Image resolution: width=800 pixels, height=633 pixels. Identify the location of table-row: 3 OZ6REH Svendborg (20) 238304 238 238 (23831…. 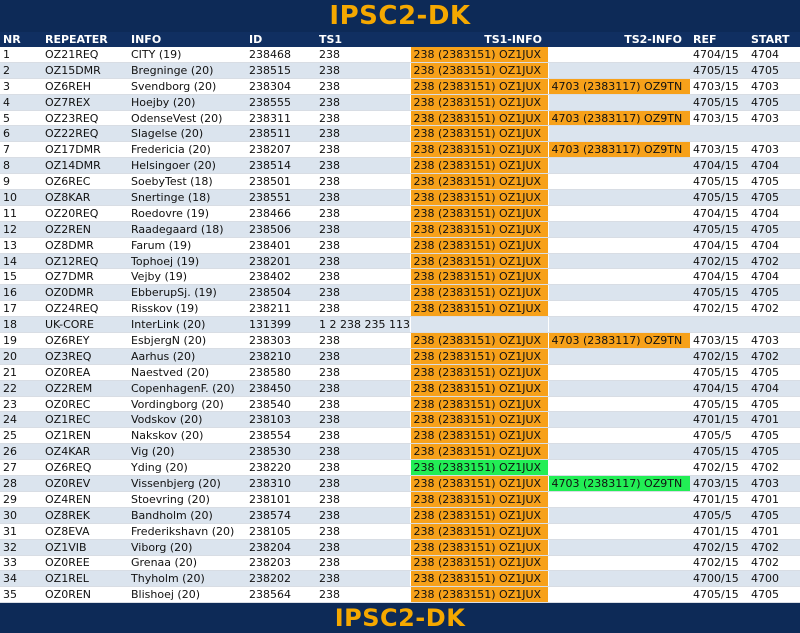
(400, 86).